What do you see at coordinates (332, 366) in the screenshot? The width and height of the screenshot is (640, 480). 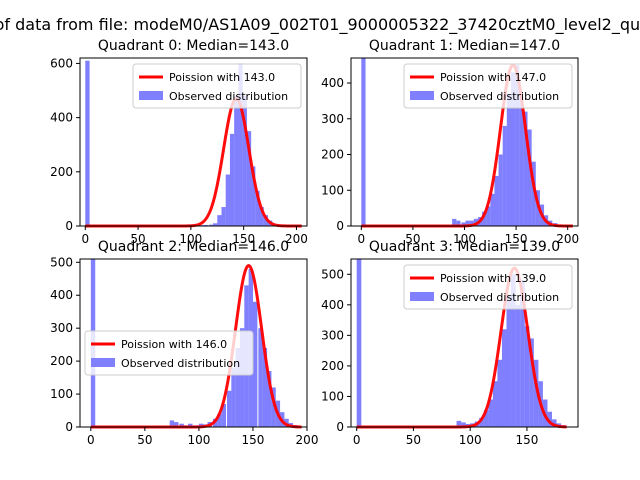 I see `y-tick-label: 200` at bounding box center [332, 366].